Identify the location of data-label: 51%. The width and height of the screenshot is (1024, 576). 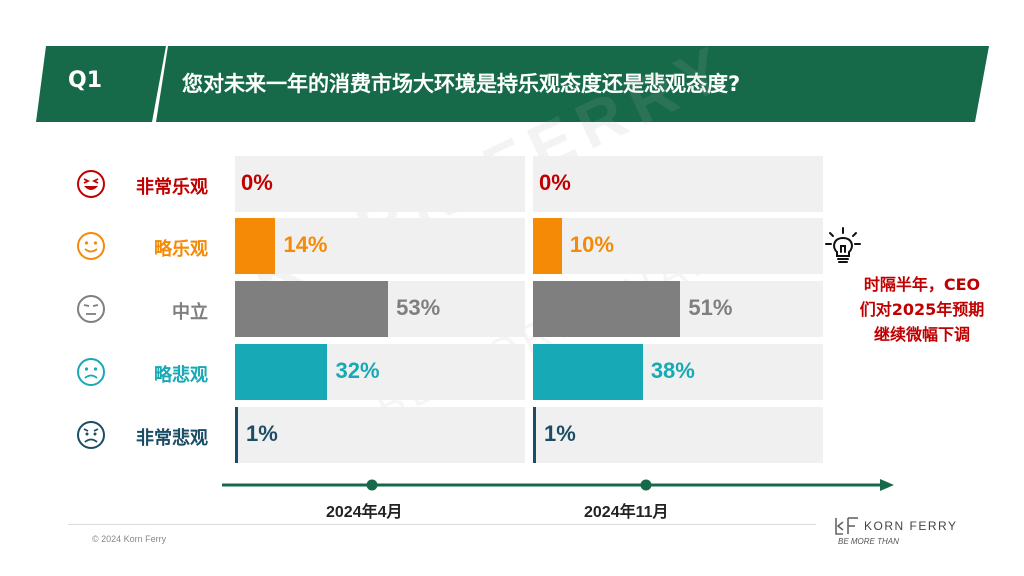
(710, 307).